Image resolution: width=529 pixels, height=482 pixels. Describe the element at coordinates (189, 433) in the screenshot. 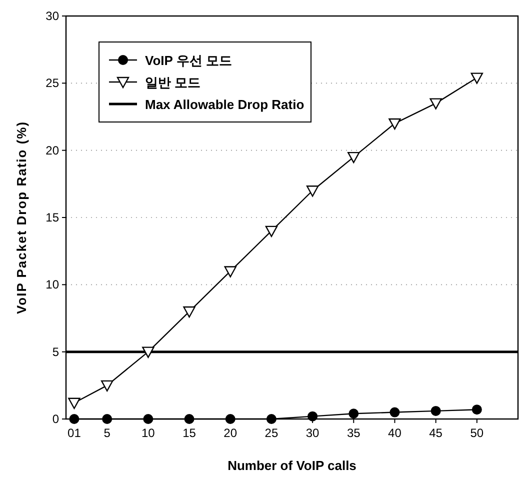

I see `x-tick-label: 15` at that location.